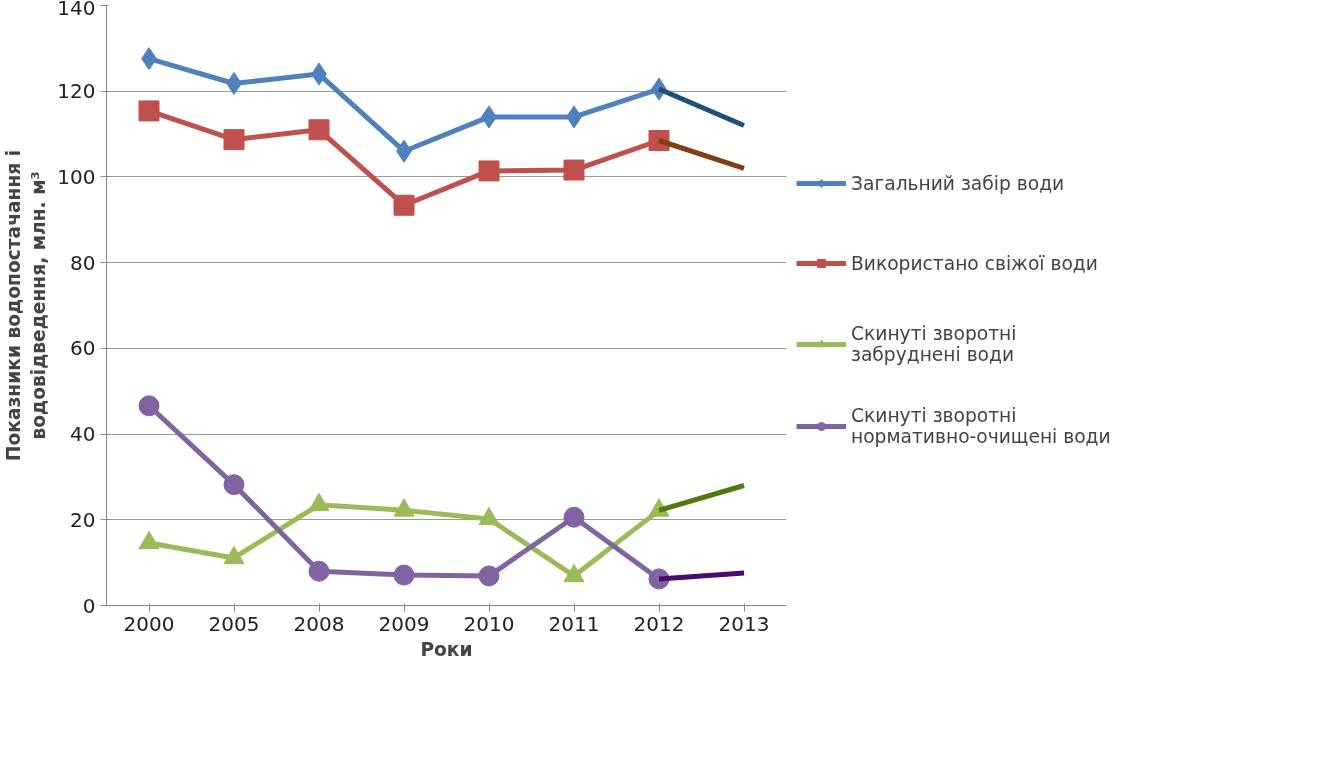 This screenshot has width=1322, height=760. I want to click on legend-label: Скинуті зворотні нормативно-очищені води, so click(981, 426).